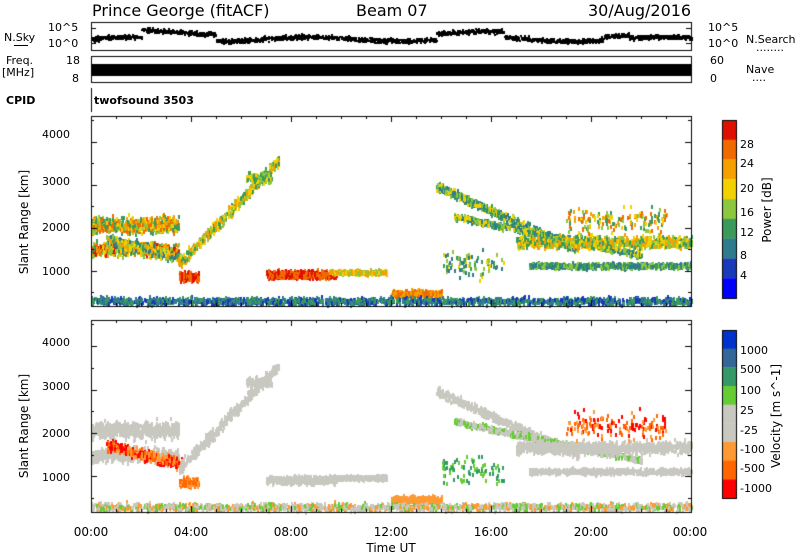 Image resolution: width=800 pixels, height=555 pixels. I want to click on power-cbar-tick-12: 12, so click(747, 232).